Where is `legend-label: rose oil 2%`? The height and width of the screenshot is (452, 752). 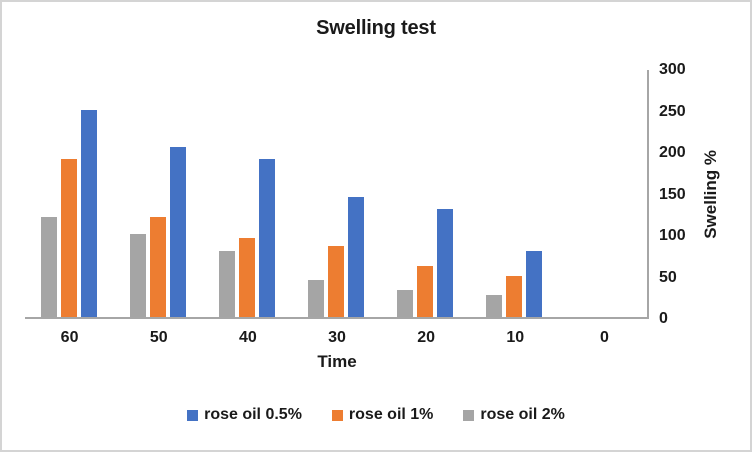 legend-label: rose oil 2% is located at coordinates (522, 414).